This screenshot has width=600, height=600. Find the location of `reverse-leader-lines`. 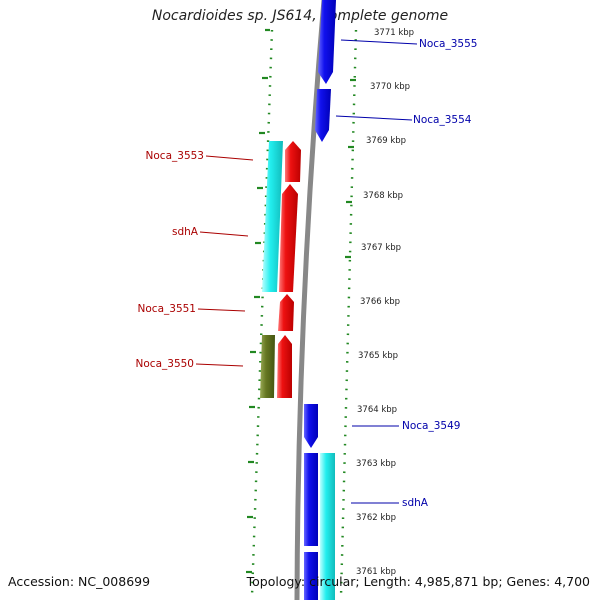

reverse-leader-lines is located at coordinates (224, 261).